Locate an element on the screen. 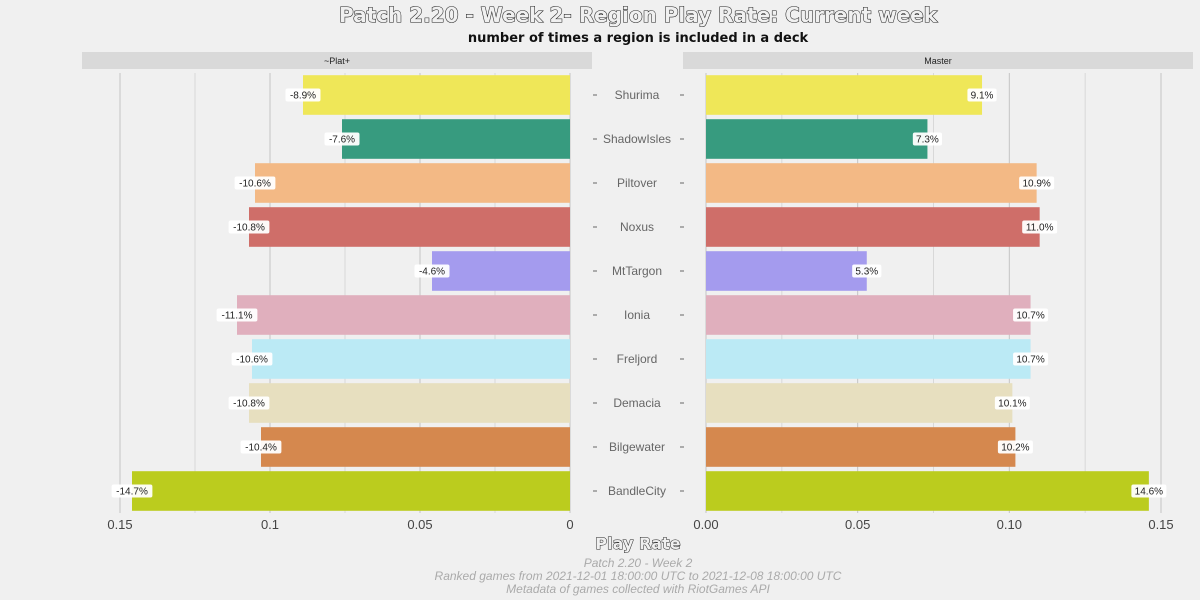 This screenshot has height=600, width=1200. data-label-left-noxus: -10.8% is located at coordinates (249, 228).